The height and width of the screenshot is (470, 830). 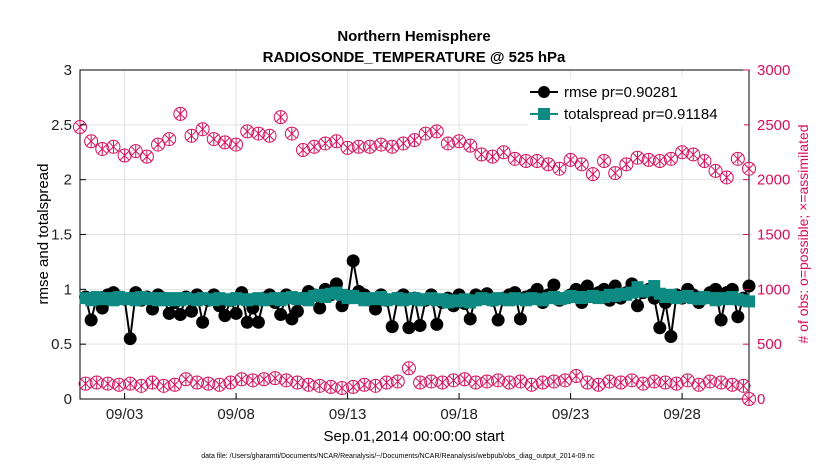 I want to click on y2-tick-label: 0, so click(x=761, y=399).